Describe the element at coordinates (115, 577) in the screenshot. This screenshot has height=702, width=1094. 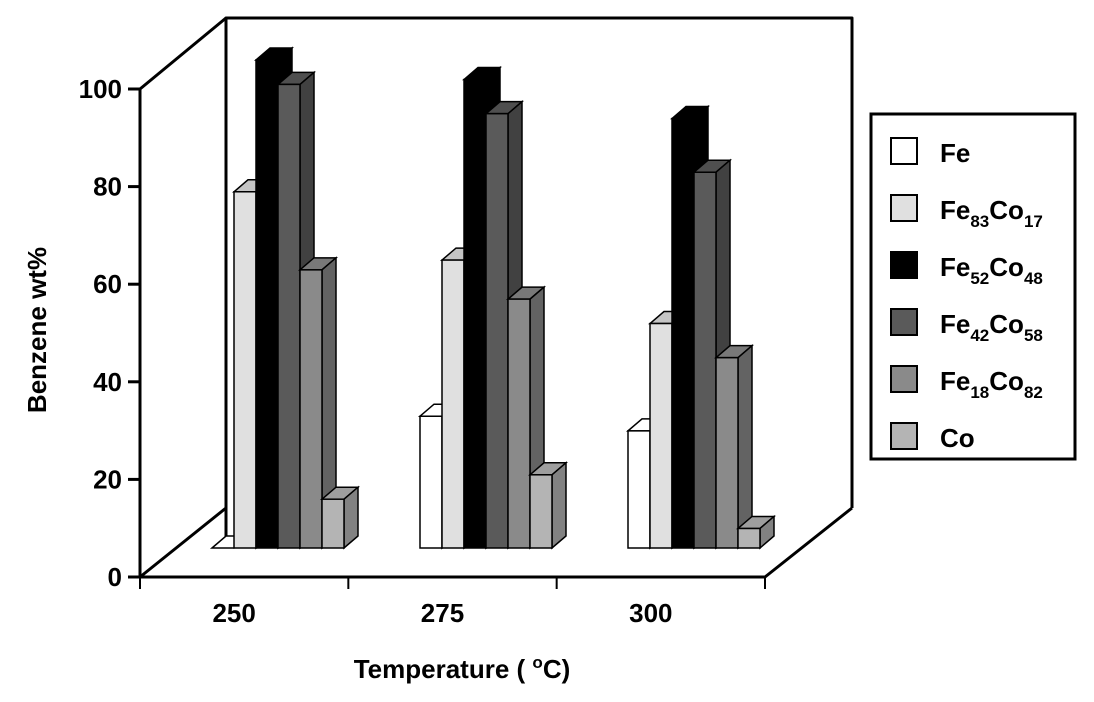
I see `y-tick-label: 0` at that location.